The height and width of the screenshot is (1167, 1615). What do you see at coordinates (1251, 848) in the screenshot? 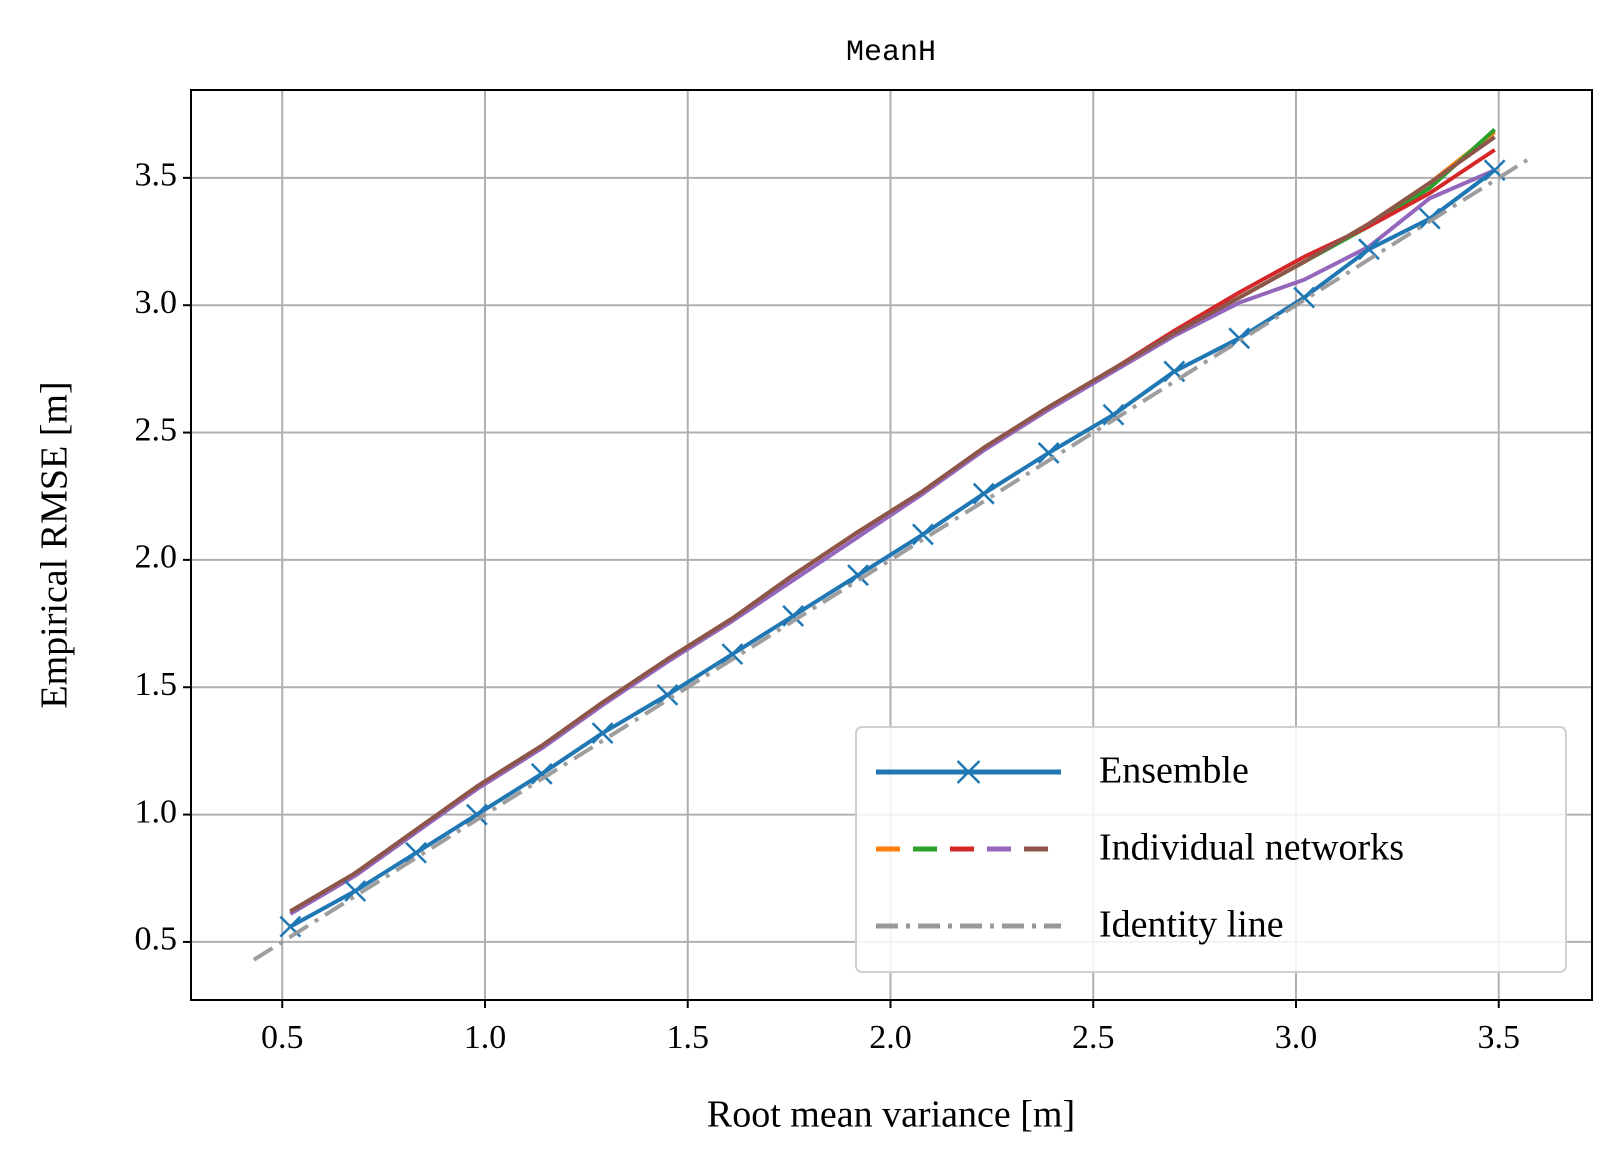
I see `legend-label: Individual networks` at bounding box center [1251, 848].